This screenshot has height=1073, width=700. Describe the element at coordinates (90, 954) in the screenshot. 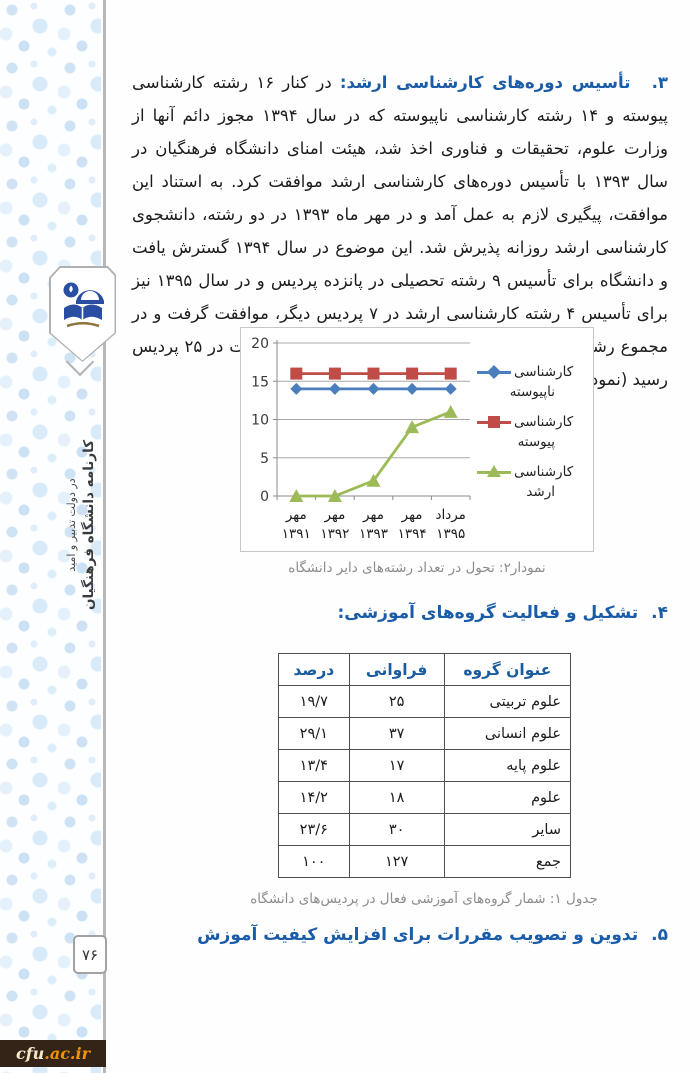

I see `page-number-badge: ۷۶` at that location.